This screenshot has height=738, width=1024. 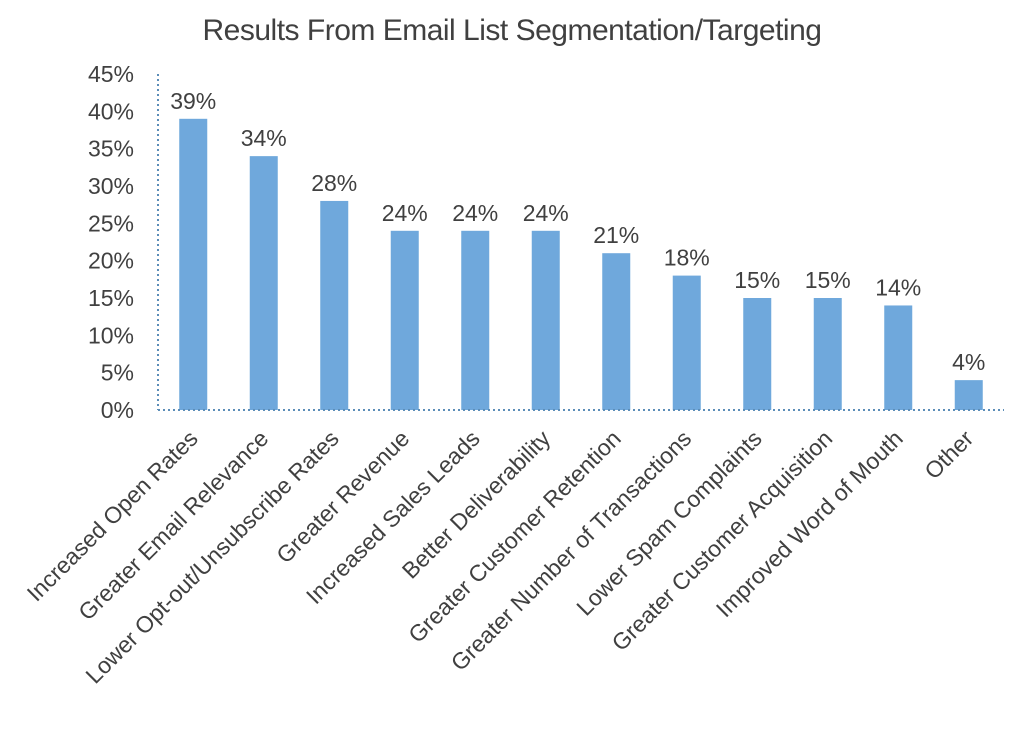 I want to click on y-tick-label: 15%, so click(x=111, y=298).